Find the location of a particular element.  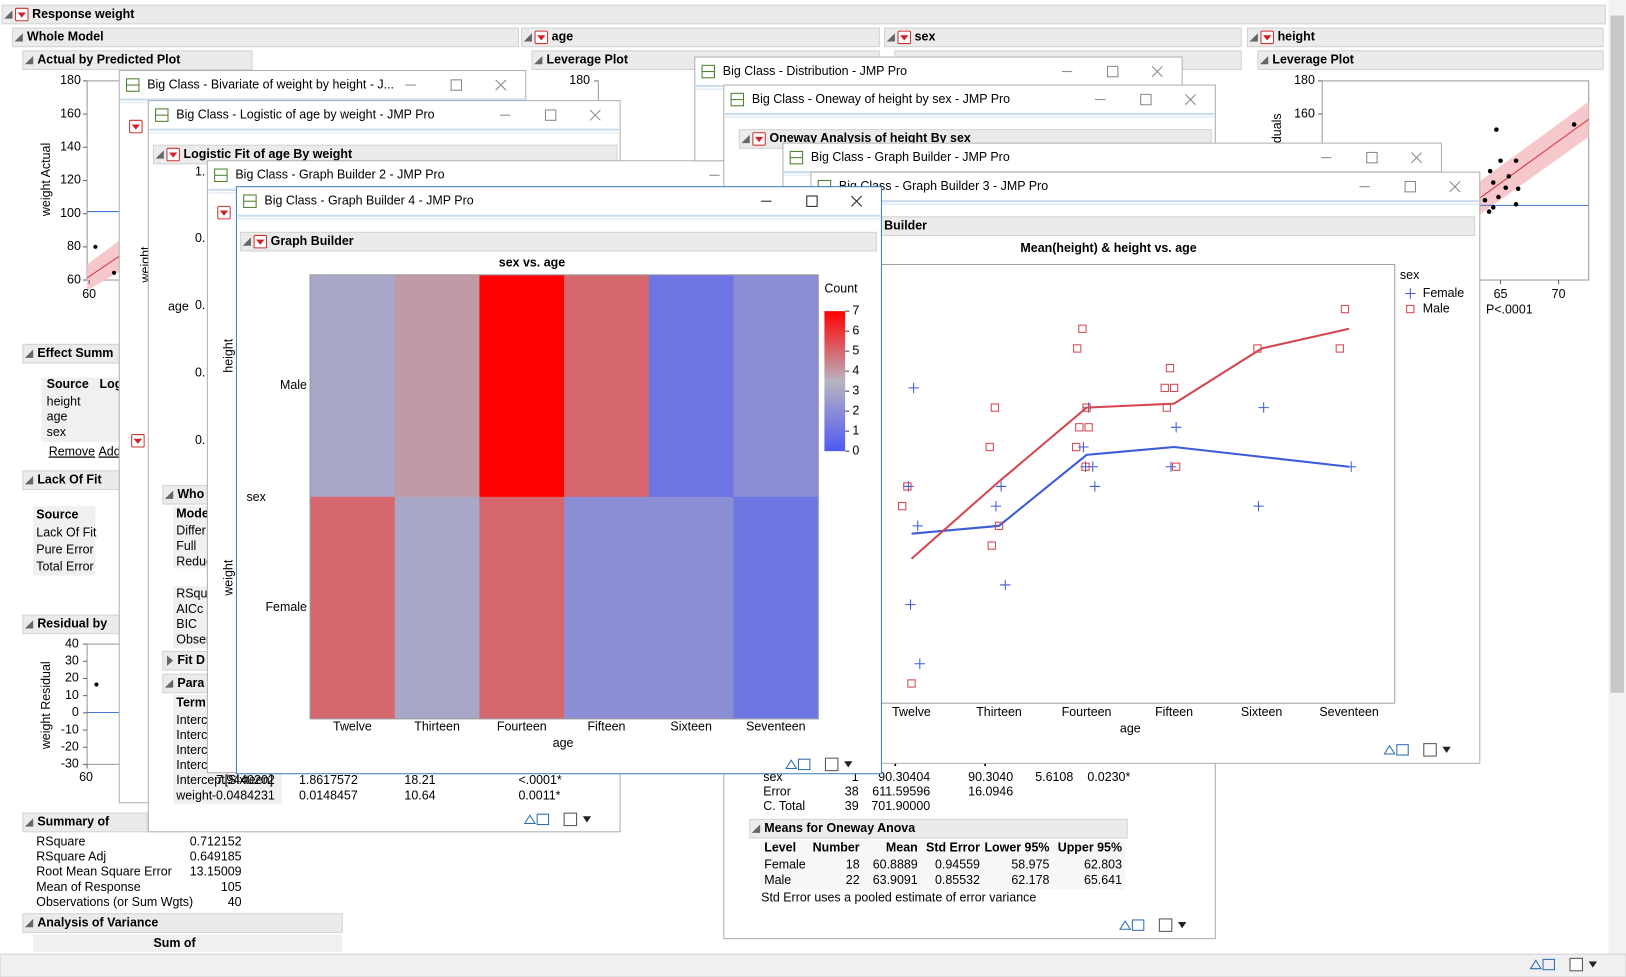

table-cell: Pure Error is located at coordinates (64, 549).